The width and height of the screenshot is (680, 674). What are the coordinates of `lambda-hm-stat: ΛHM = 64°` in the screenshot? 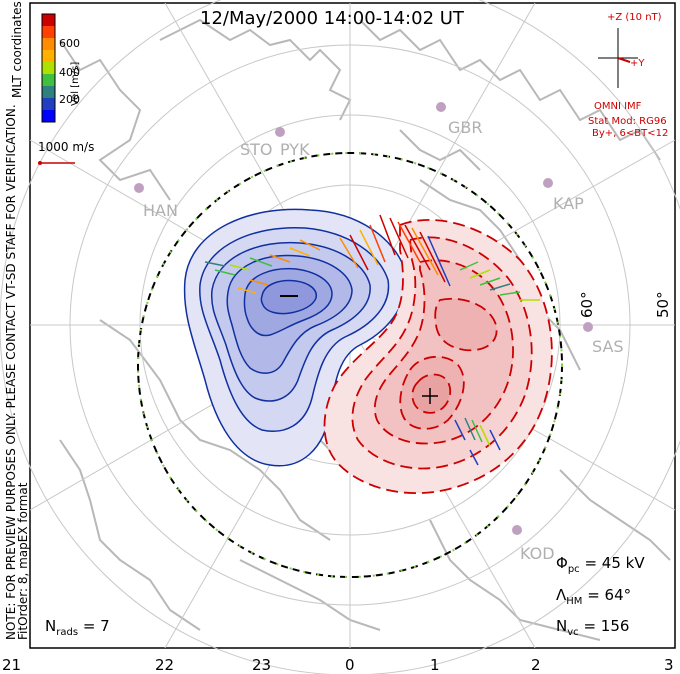 It's located at (593, 596).